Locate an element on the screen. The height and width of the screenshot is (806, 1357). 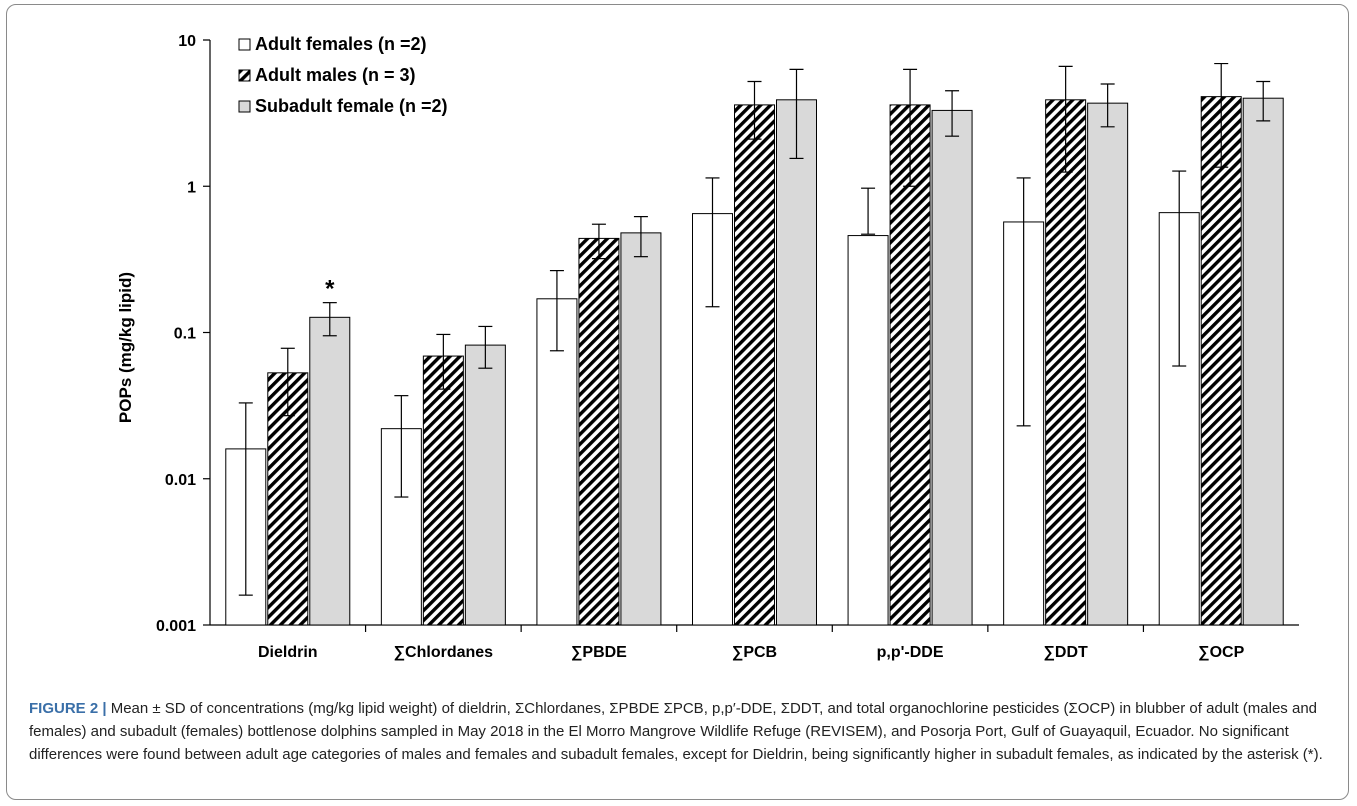
y-tick-label: 0.001 is located at coordinates (176, 626).